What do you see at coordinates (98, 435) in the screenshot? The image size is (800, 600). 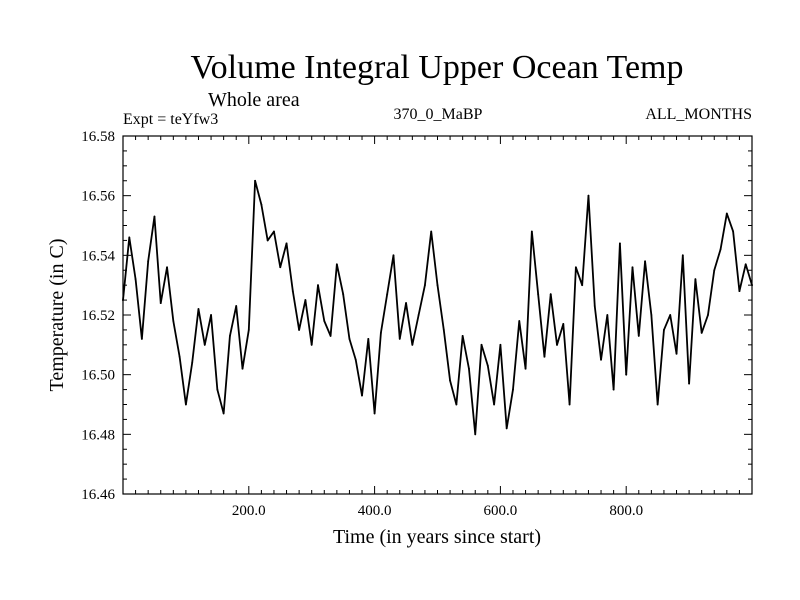 I see `y-tick-label: 16.48` at bounding box center [98, 435].